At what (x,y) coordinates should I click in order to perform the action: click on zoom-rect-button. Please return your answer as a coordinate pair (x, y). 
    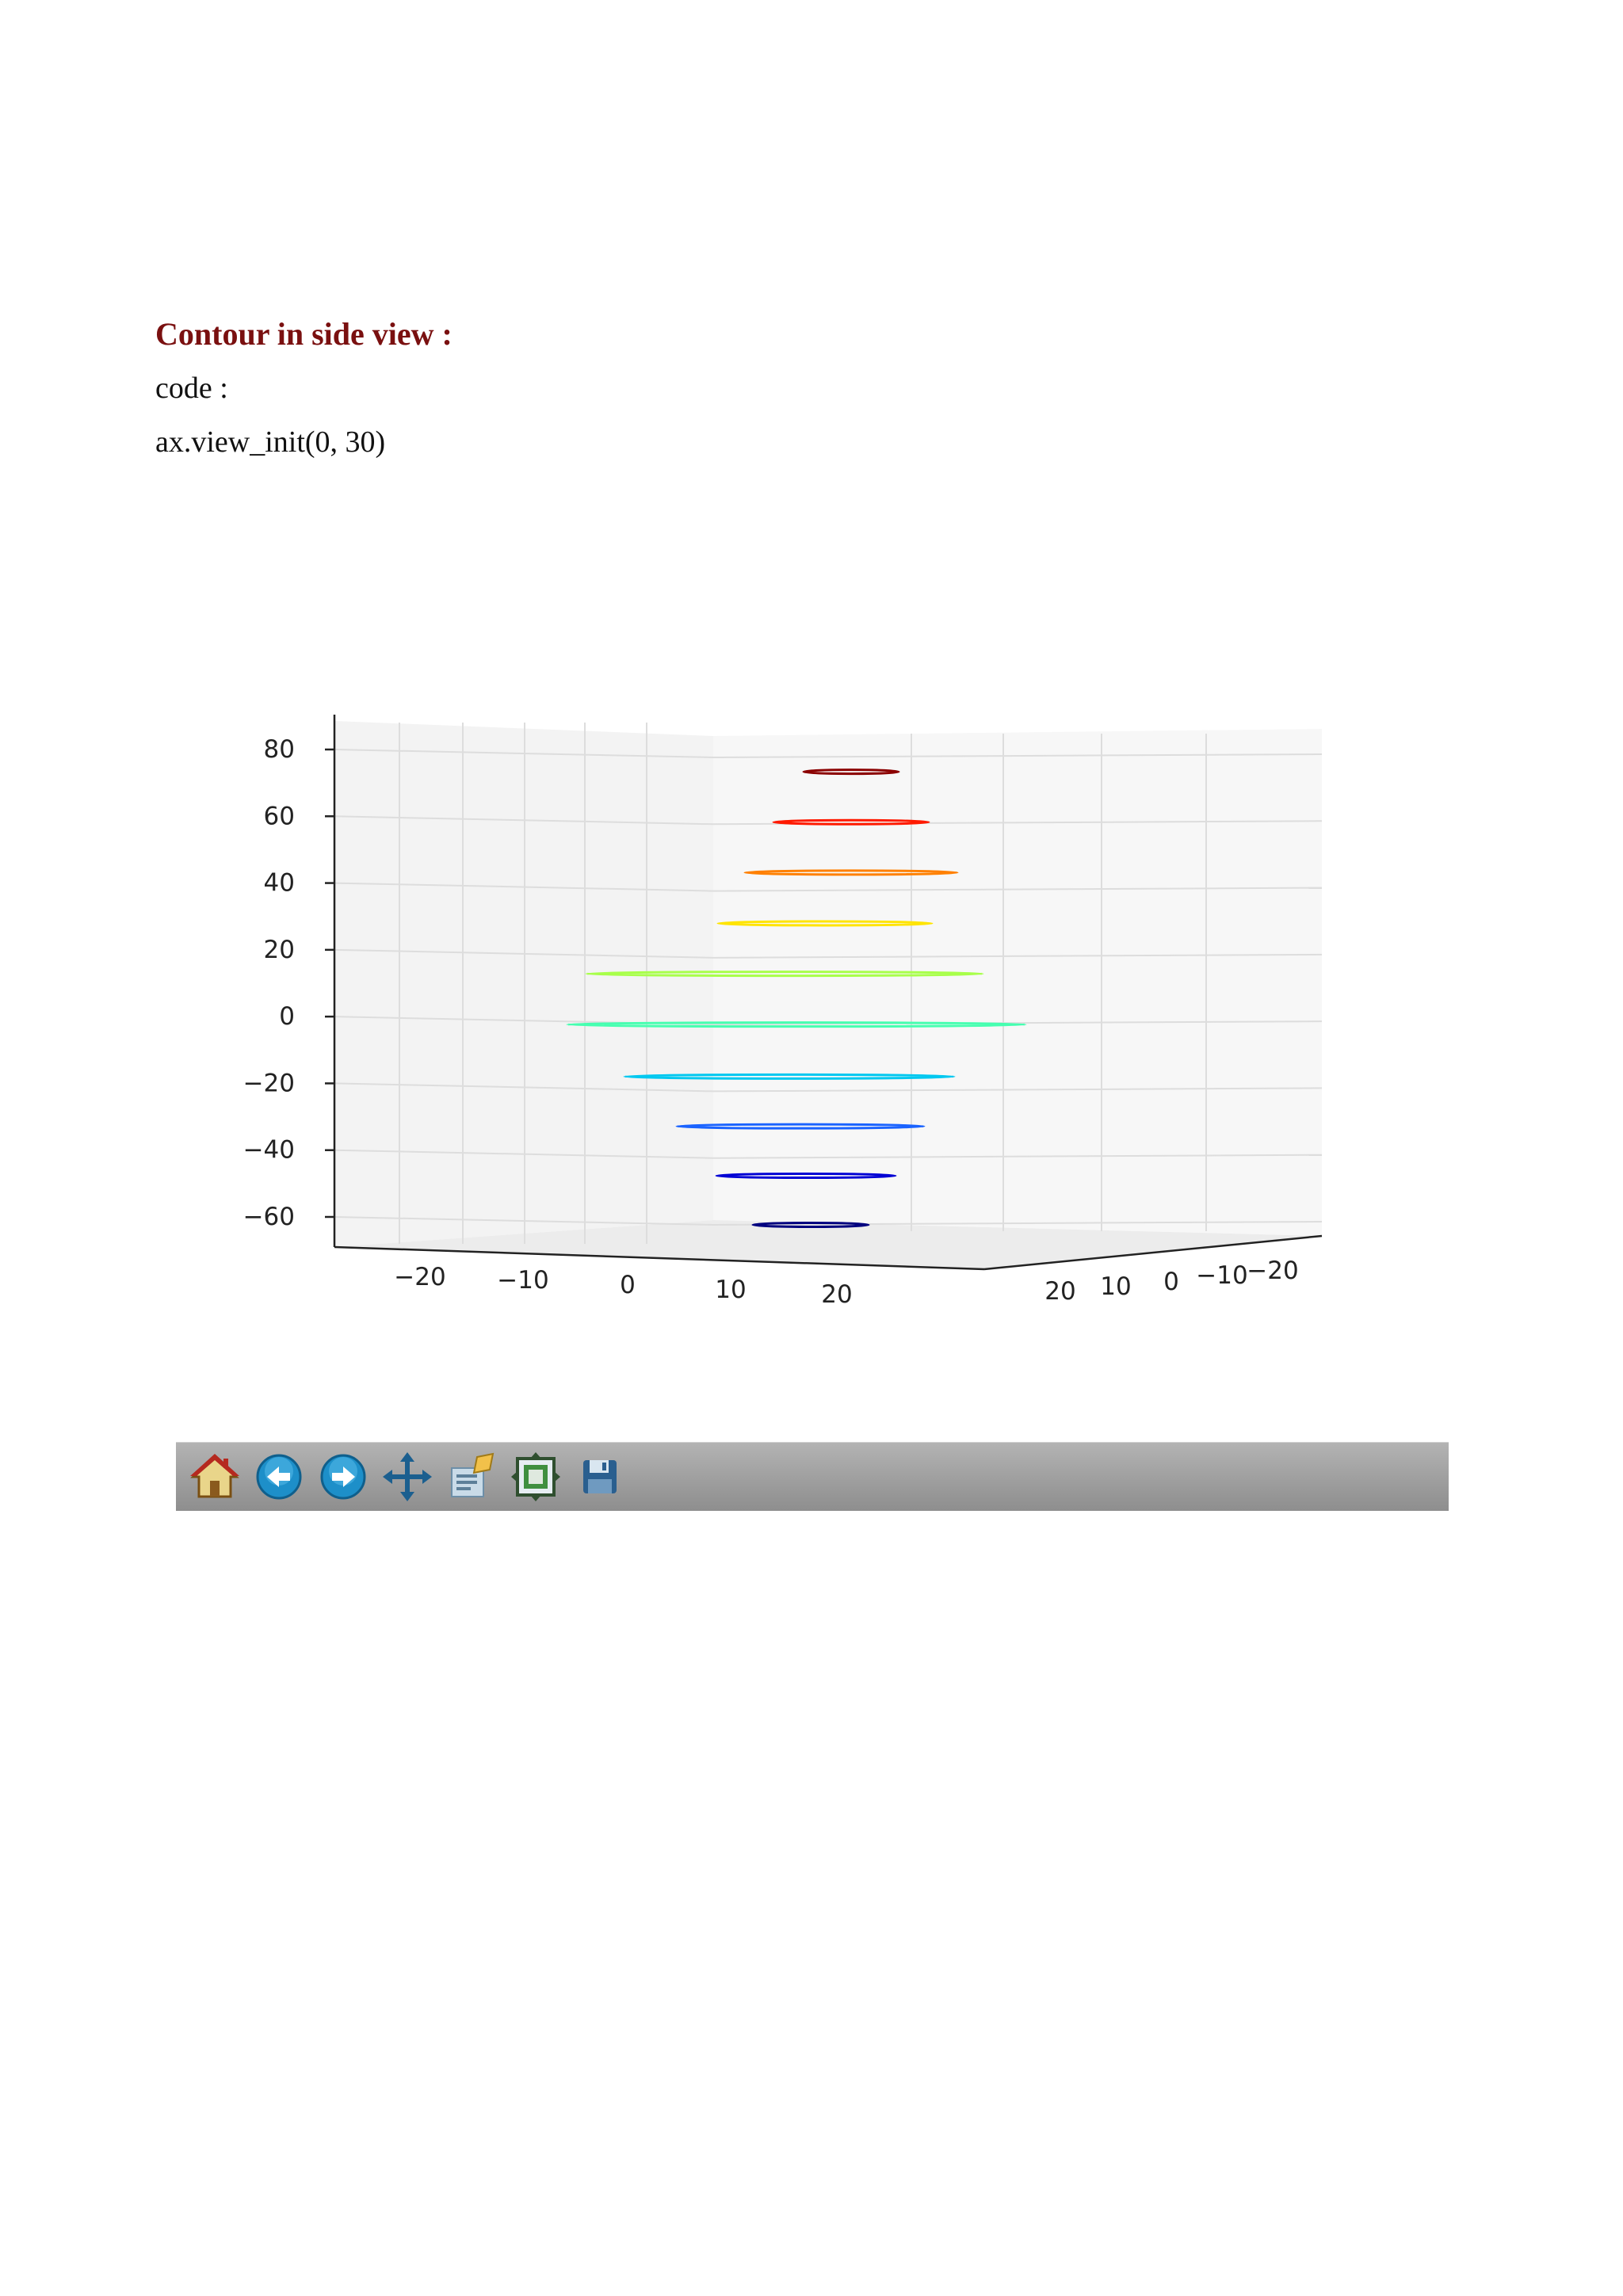
    Looking at the image, I should click on (472, 1477).